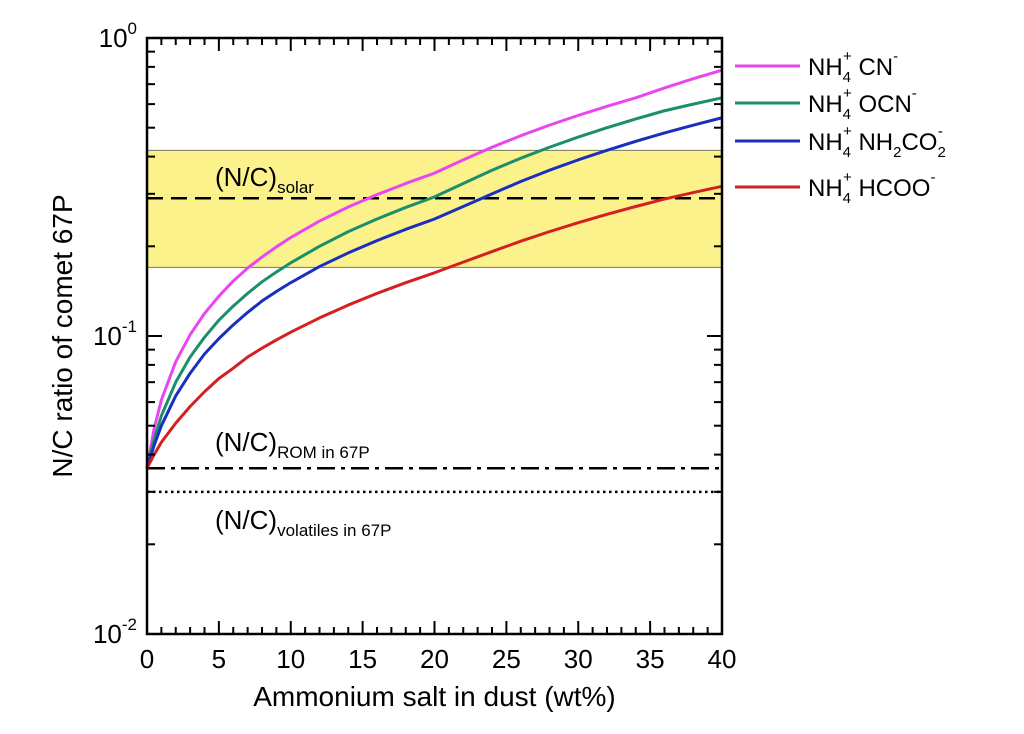 This screenshot has height=734, width=1024. What do you see at coordinates (303, 522) in the screenshot?
I see `reference-label-volatiles: (N/C)volatiles in 67P` at bounding box center [303, 522].